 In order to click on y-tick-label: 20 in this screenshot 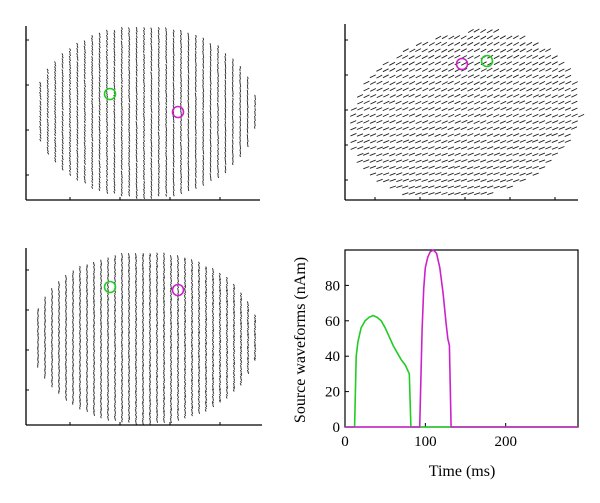, I will do `click(332, 393)`.